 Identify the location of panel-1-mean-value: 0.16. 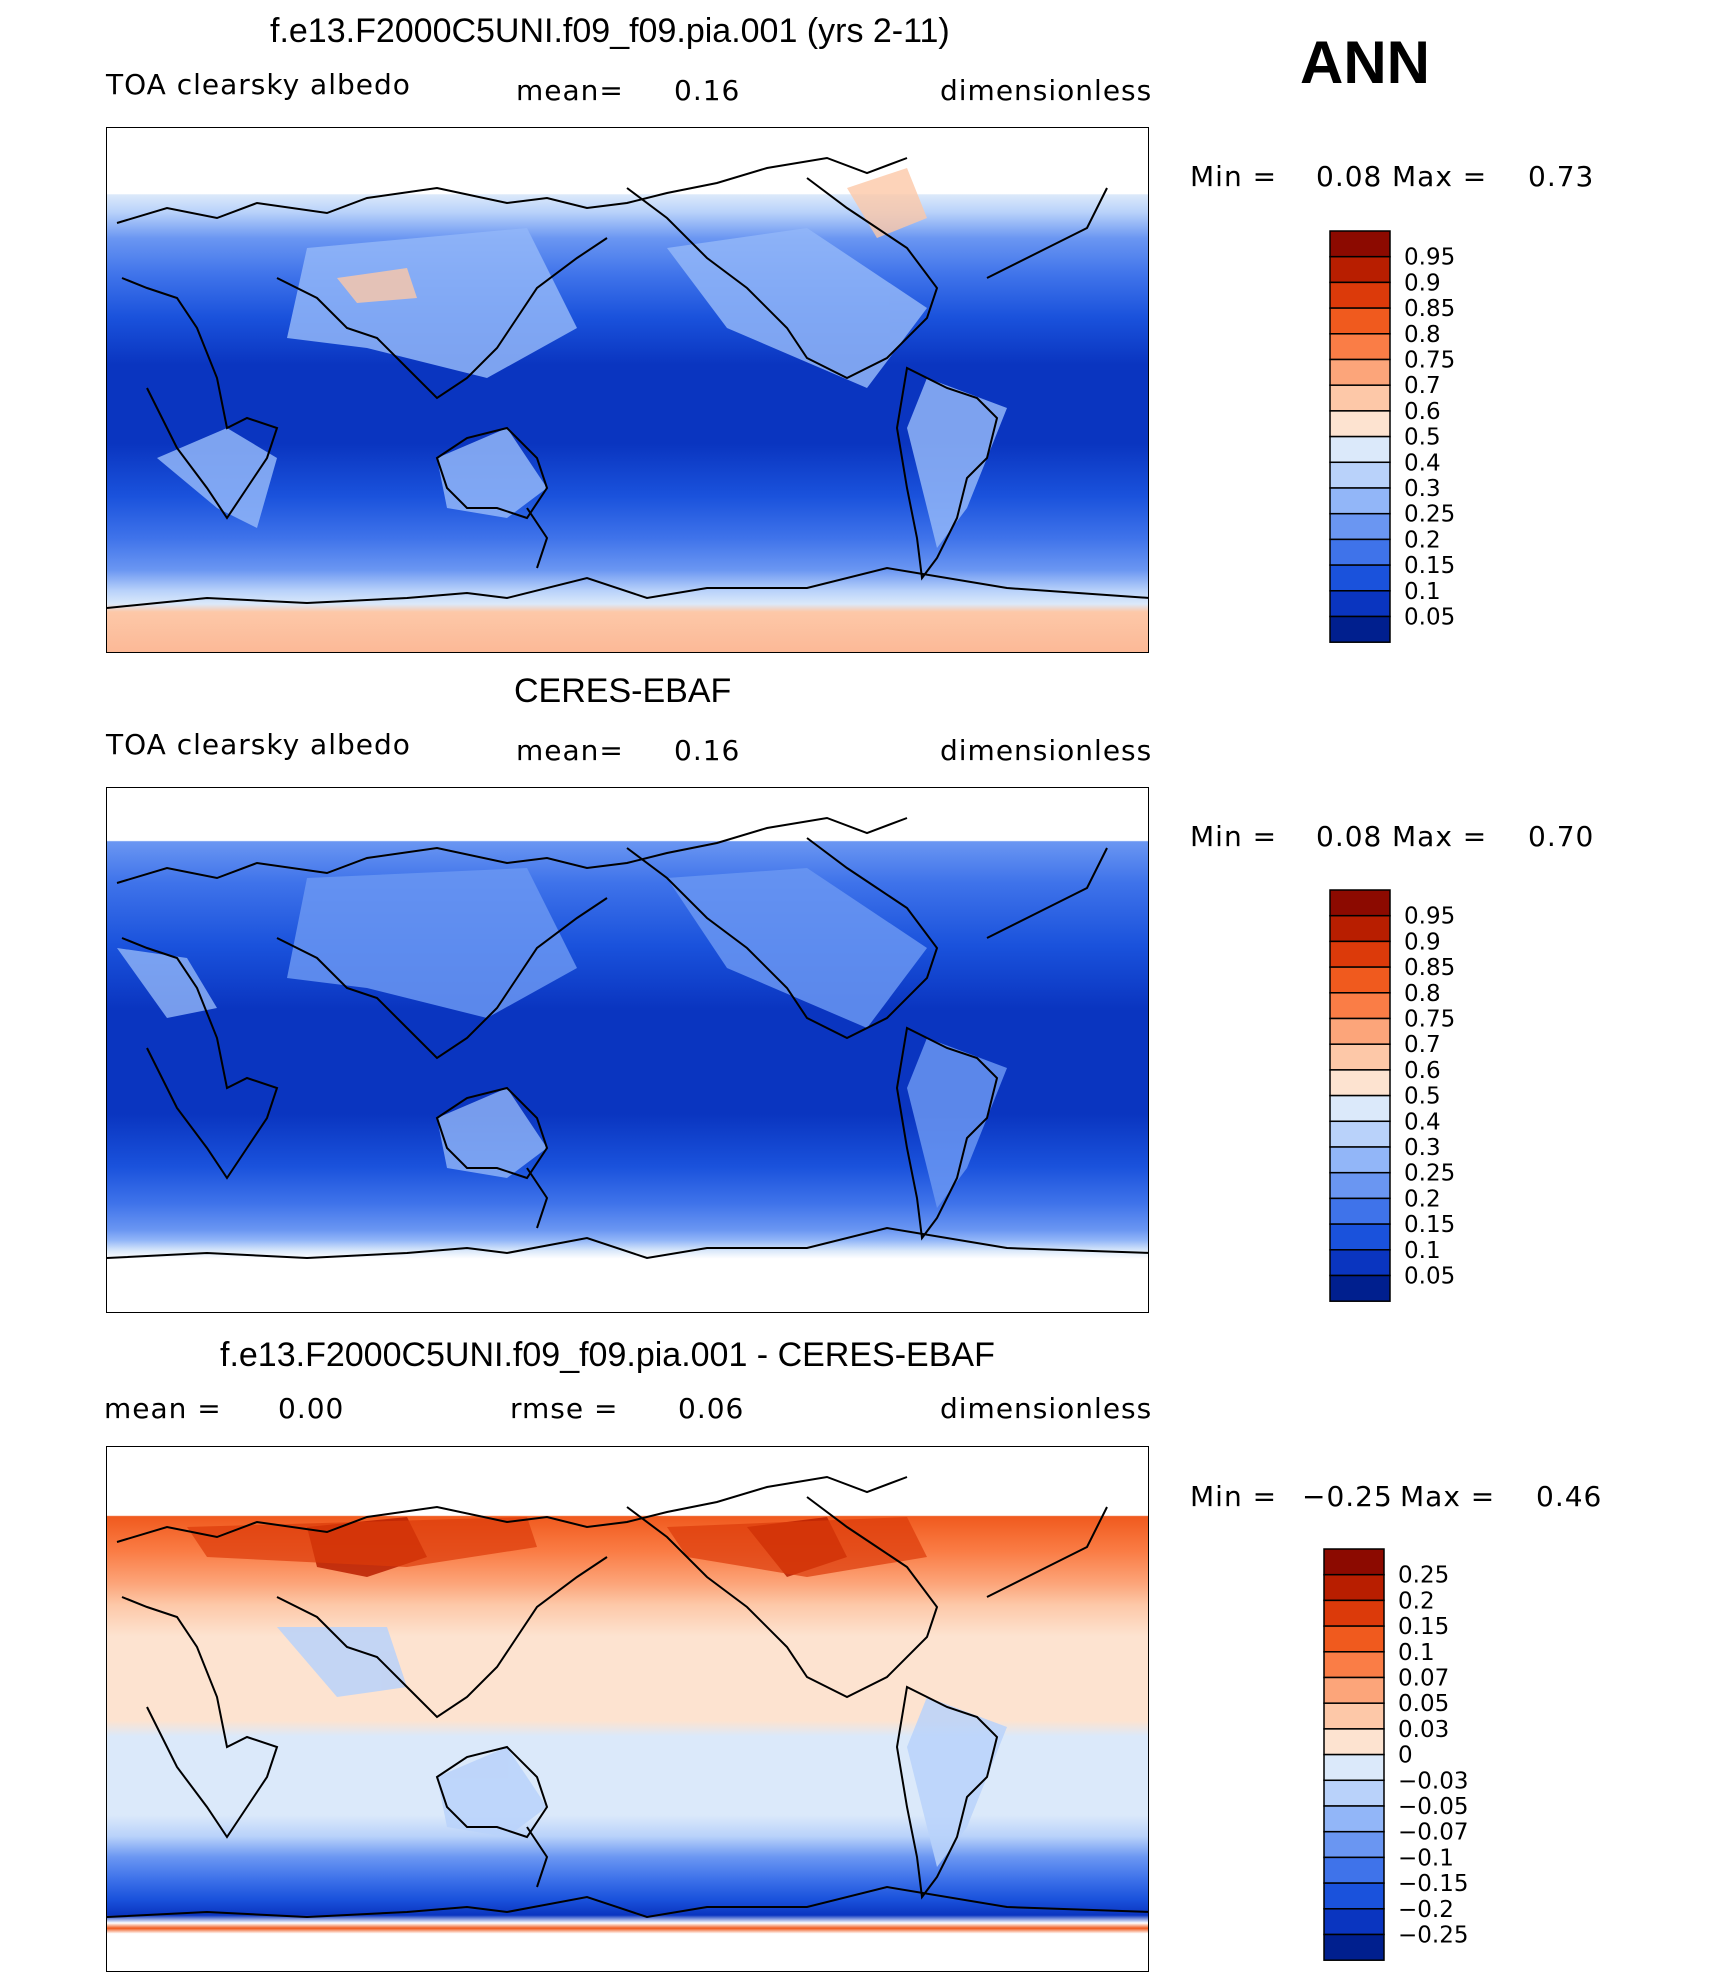
(707, 90).